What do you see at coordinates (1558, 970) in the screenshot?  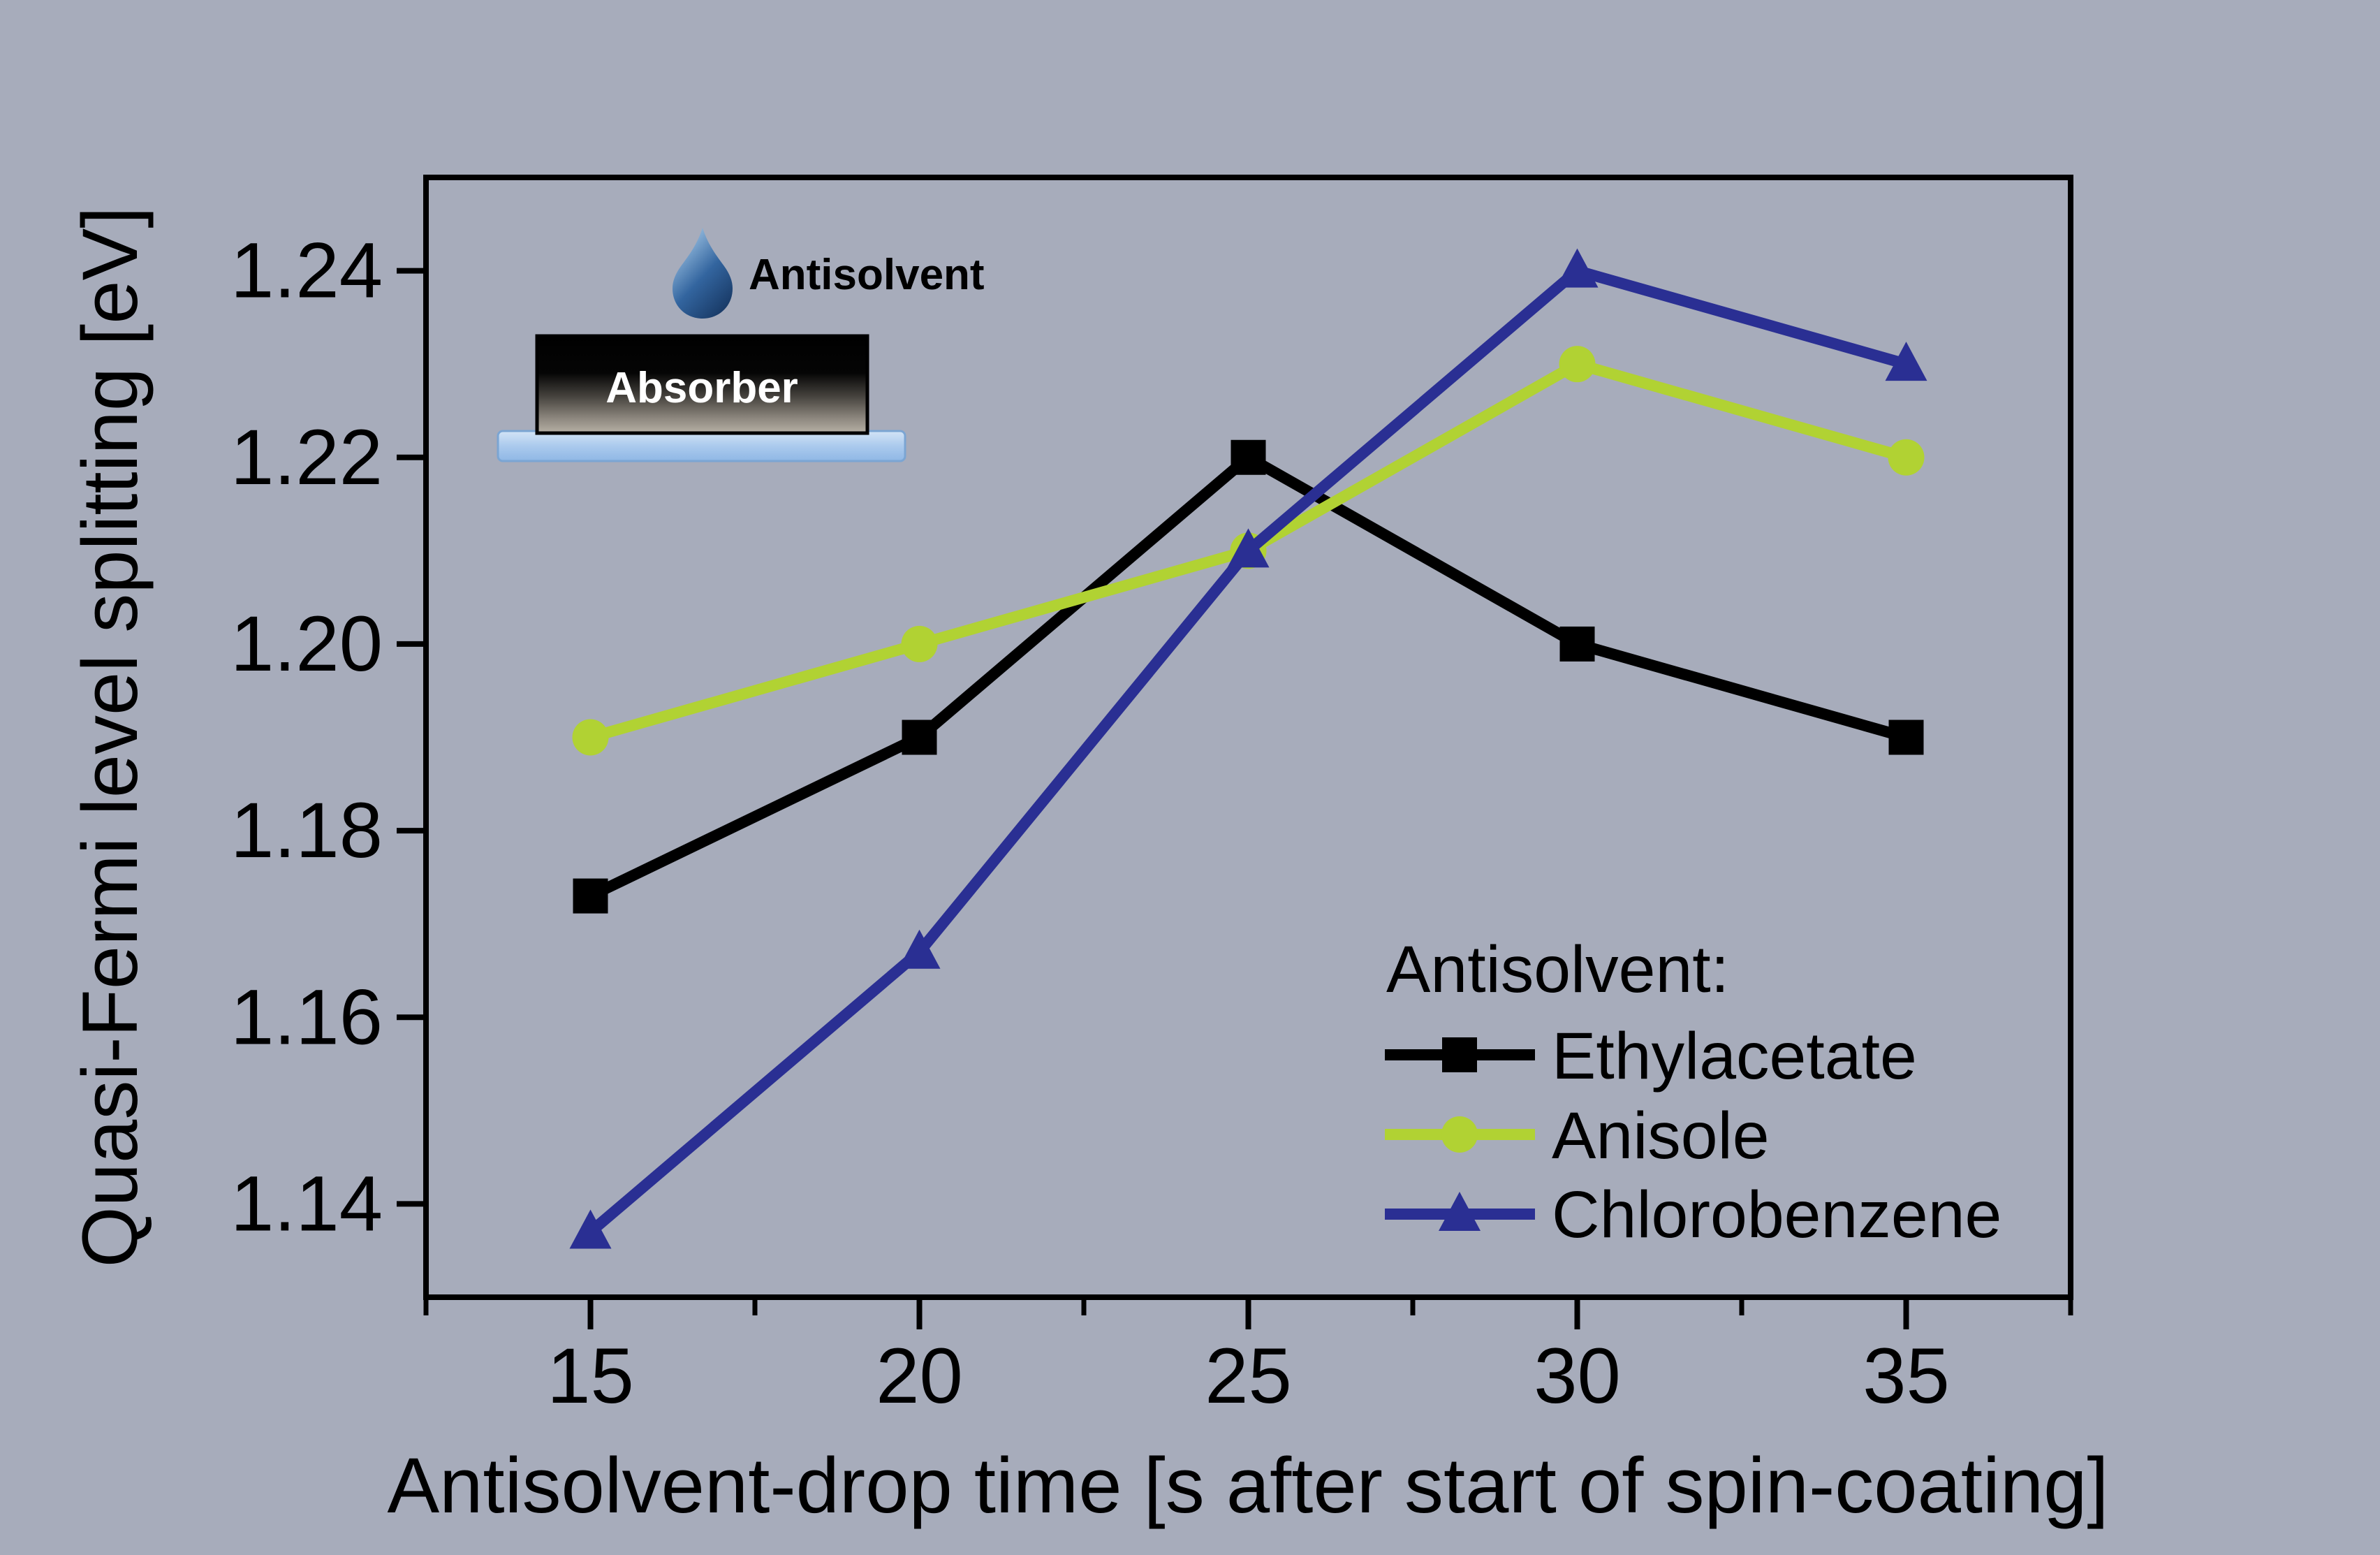 I see `legend-title: Antisolvent:` at bounding box center [1558, 970].